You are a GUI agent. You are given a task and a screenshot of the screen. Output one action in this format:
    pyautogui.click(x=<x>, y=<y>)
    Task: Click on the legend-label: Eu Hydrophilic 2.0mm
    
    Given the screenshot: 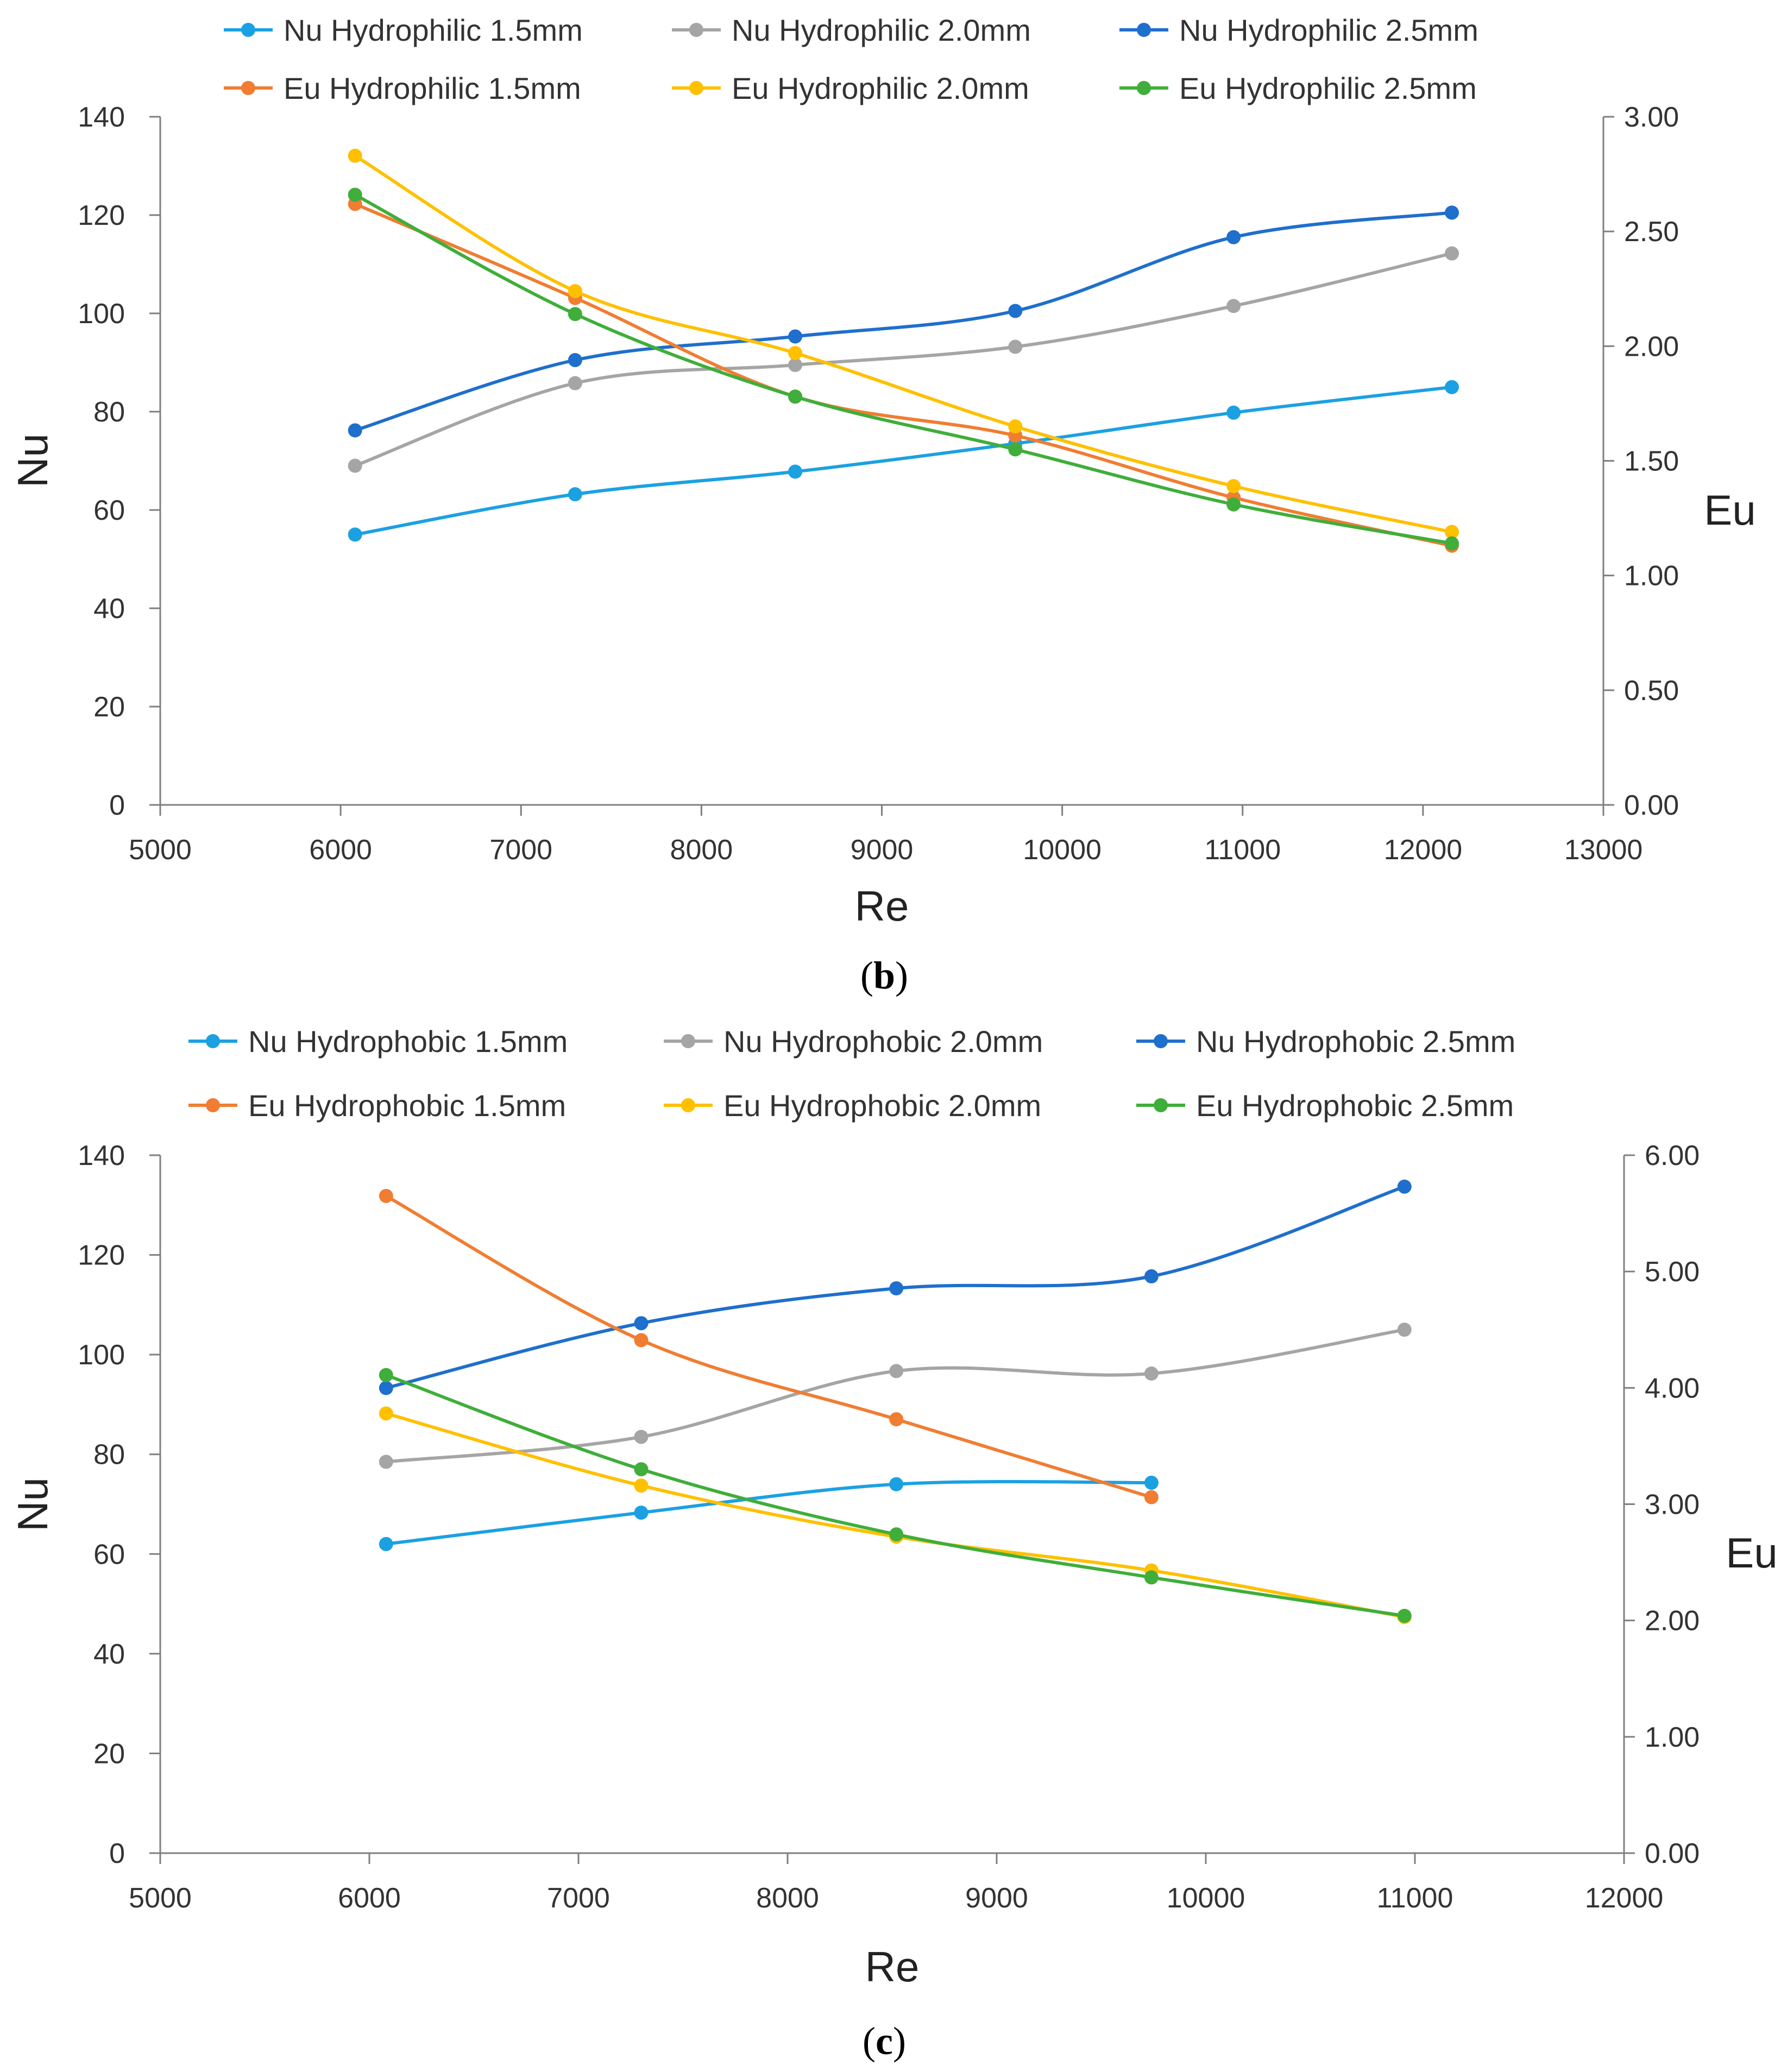 What is the action you would take?
    pyautogui.click(x=880, y=88)
    